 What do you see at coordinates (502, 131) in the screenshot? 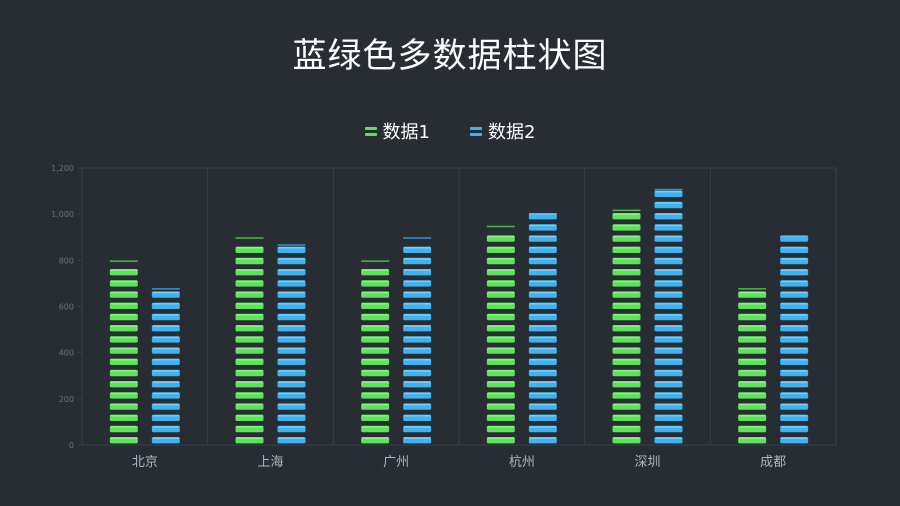
I see `legend-item-series2: 数据2` at bounding box center [502, 131].